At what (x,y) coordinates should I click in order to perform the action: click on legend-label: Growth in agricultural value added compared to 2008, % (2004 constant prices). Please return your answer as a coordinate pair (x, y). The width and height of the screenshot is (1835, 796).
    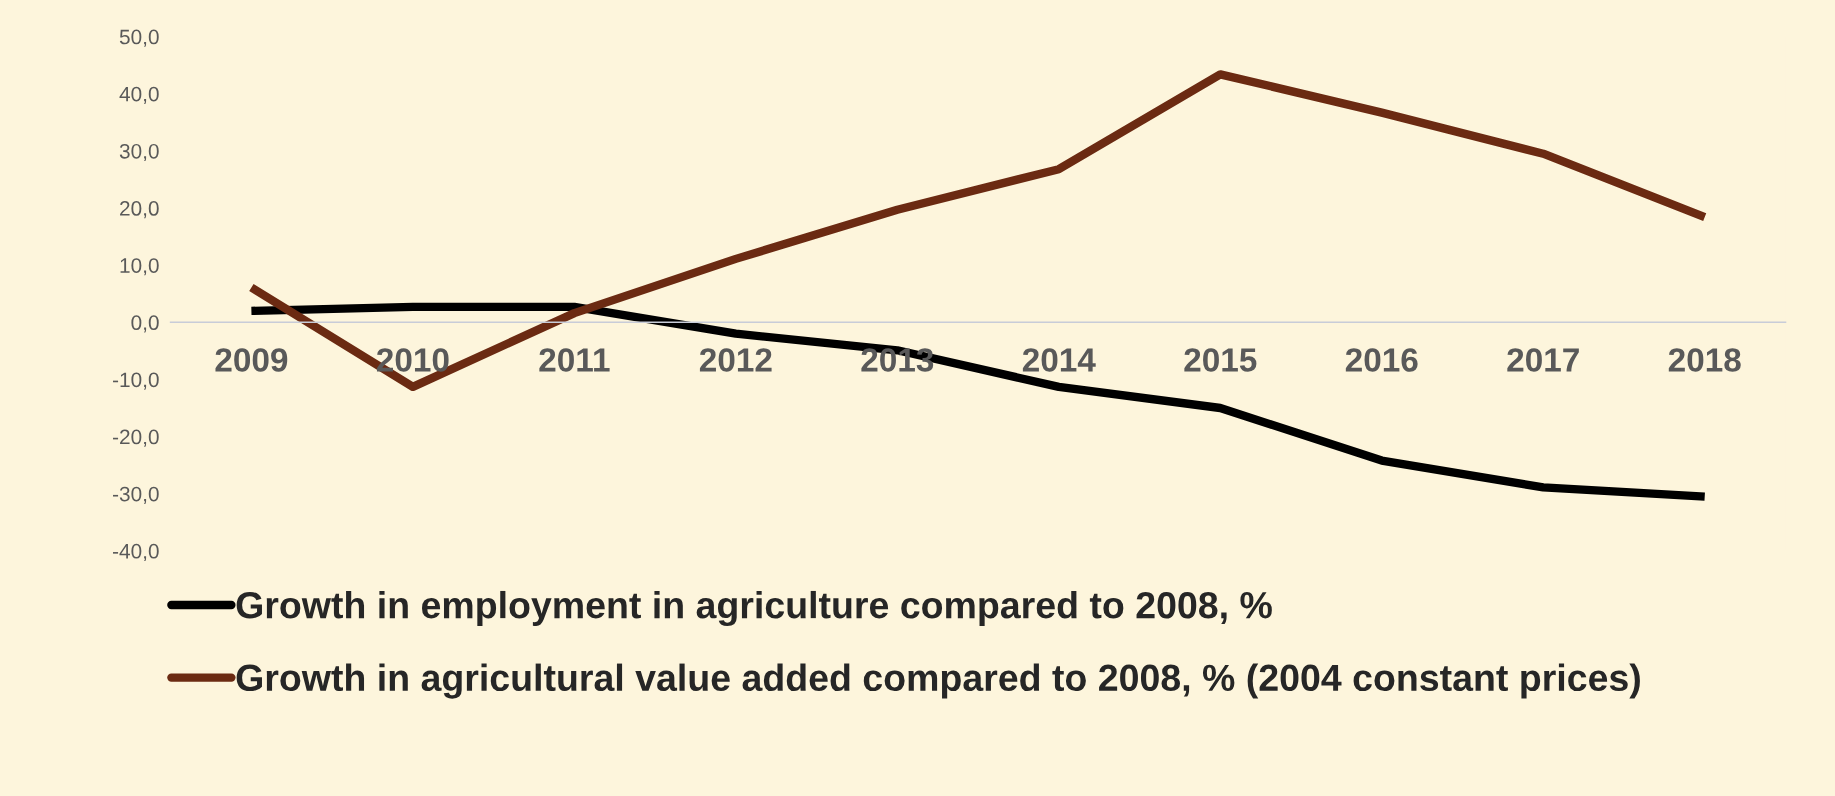
    Looking at the image, I should click on (938, 681).